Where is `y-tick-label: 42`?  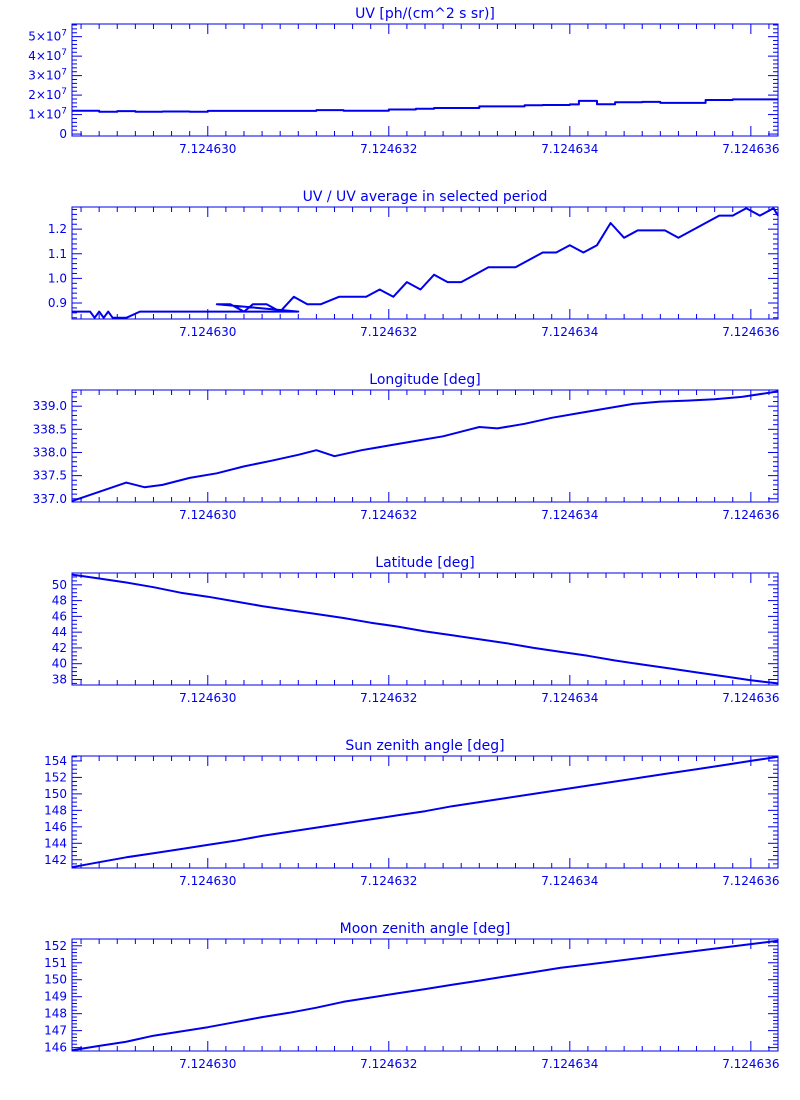 y-tick-label: 42 is located at coordinates (59, 648).